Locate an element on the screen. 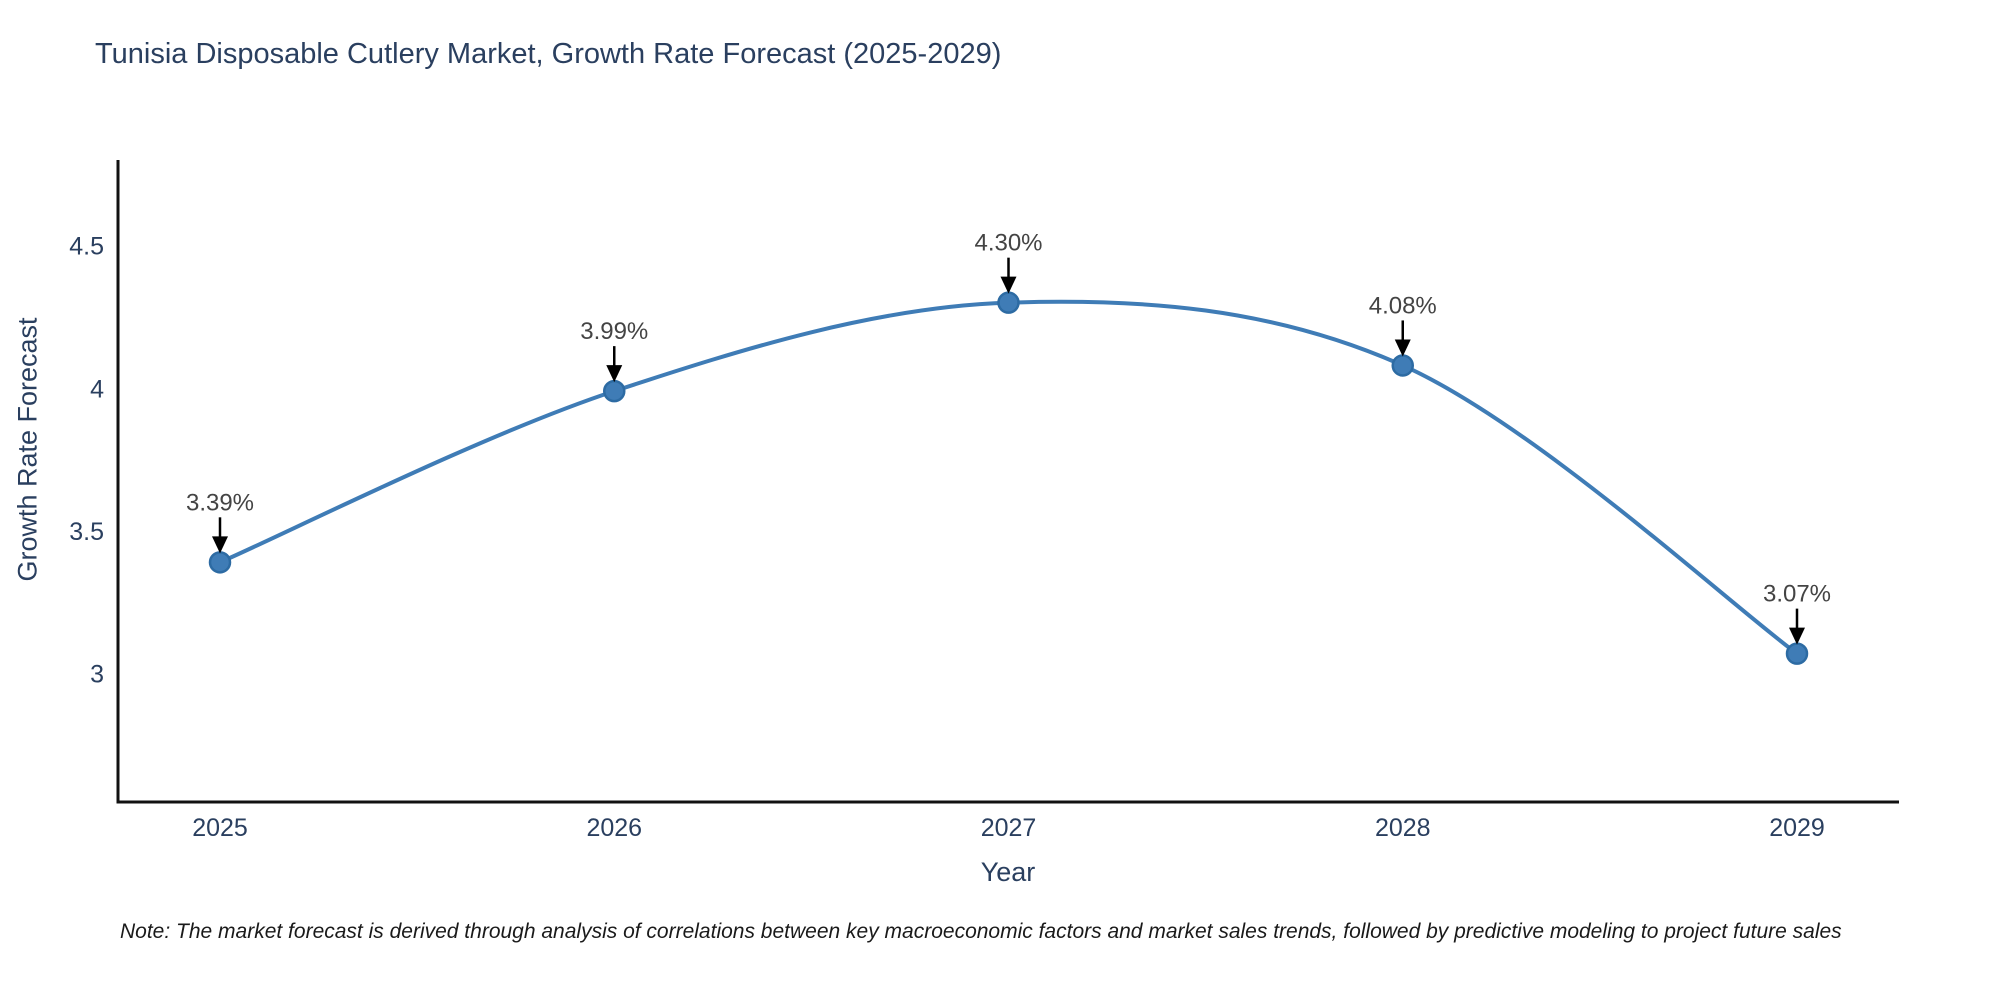  y-tick-label: 3.5 is located at coordinates (86, 532).